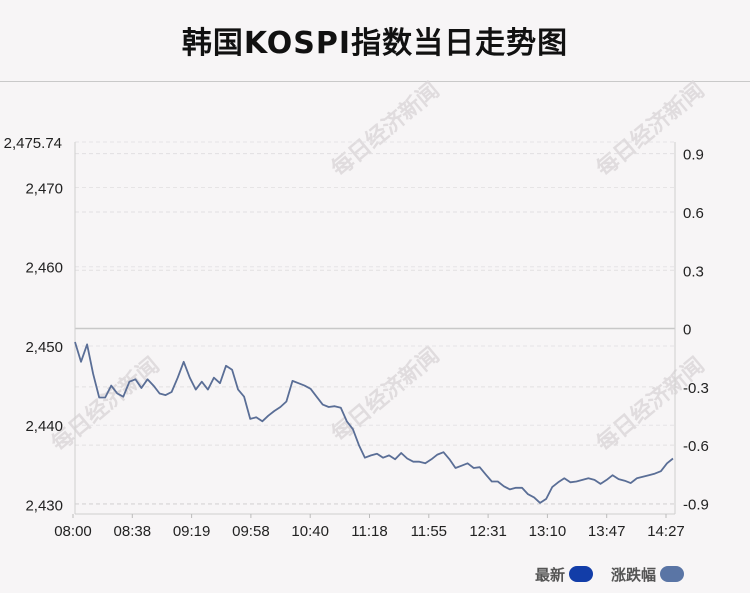 The height and width of the screenshot is (593, 750). What do you see at coordinates (693, 213) in the screenshot?
I see `y-right-tick-label: 0.6` at bounding box center [693, 213].